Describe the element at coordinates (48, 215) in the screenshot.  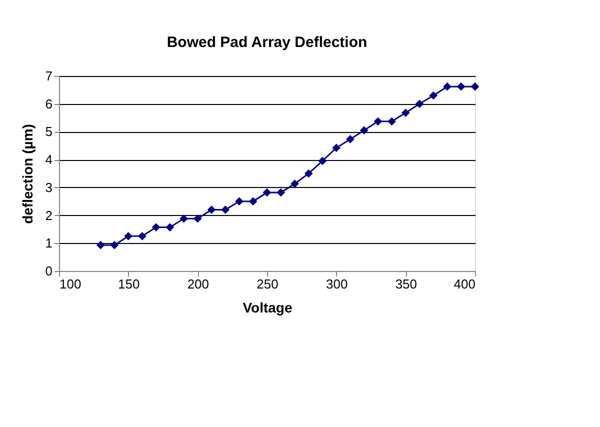
I see `y-tick-label: 2` at that location.